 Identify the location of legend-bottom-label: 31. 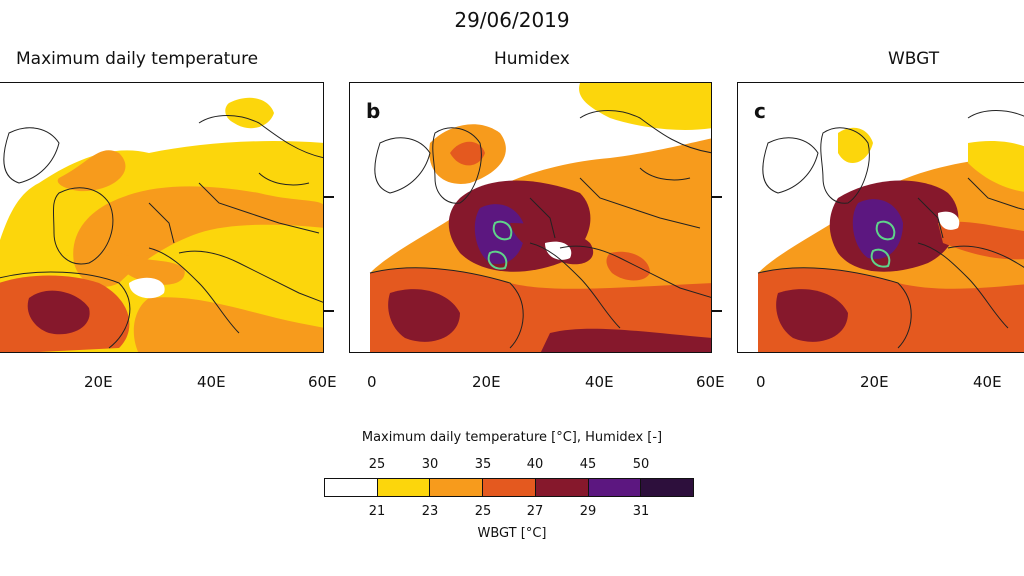
(641, 511).